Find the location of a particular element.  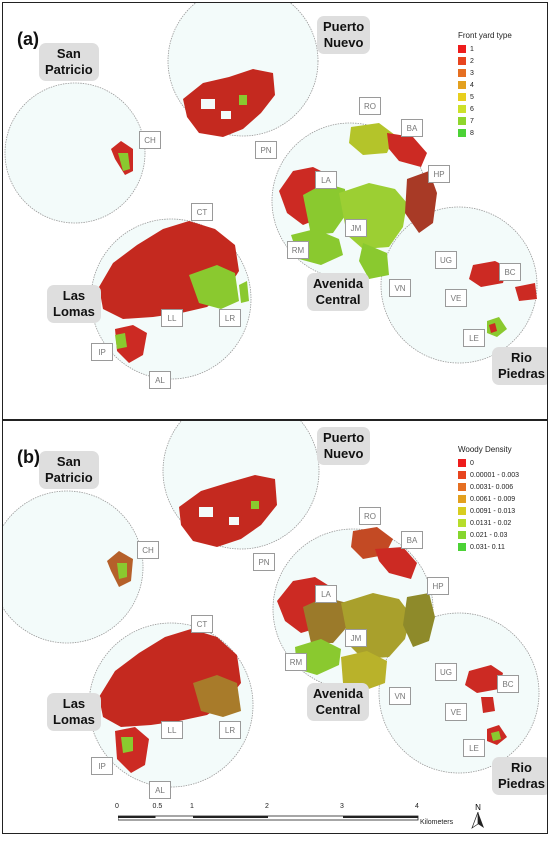

scale-bar-graphic is located at coordinates (268, 818).